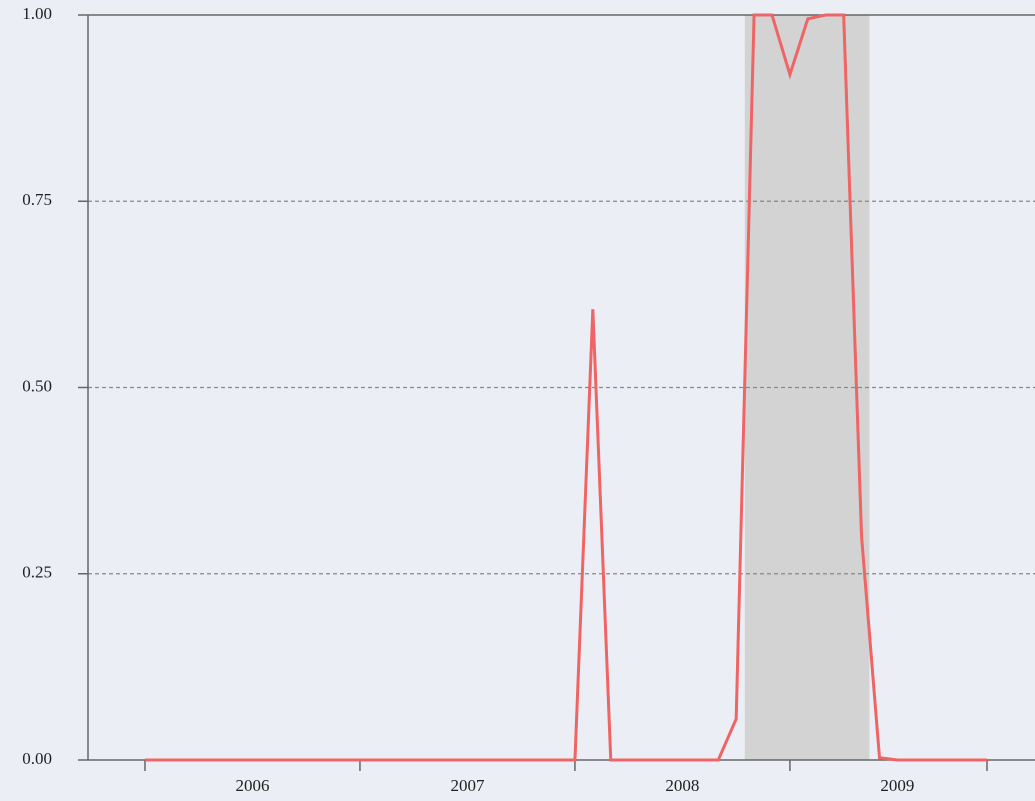  Describe the element at coordinates (37, 572) in the screenshot. I see `y-tick-label: 0.25` at that location.